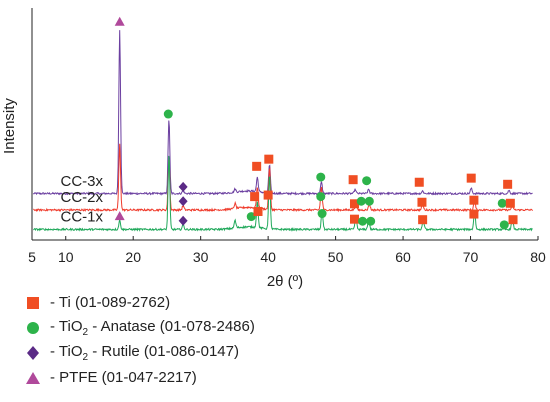  Describe the element at coordinates (403, 257) in the screenshot. I see `x-tick-label: 60` at that location.